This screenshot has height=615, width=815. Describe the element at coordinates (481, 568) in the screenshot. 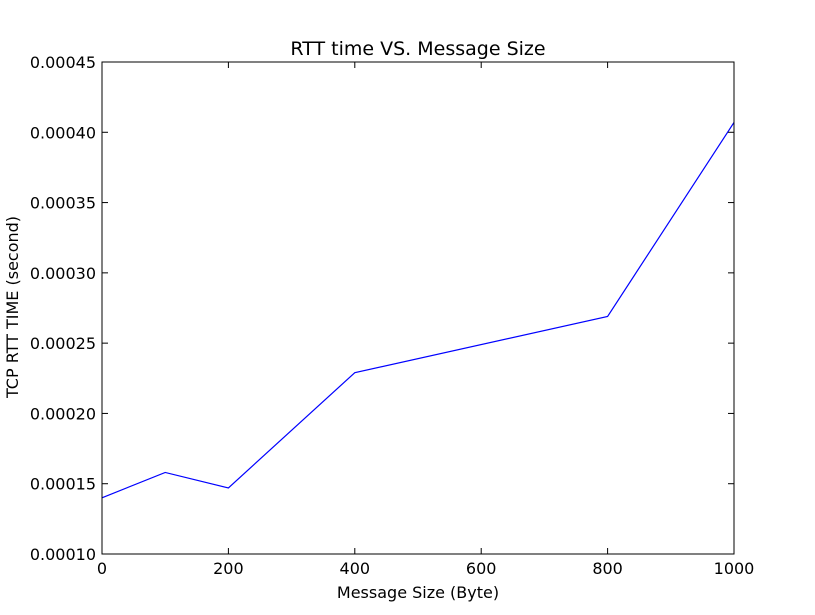

I see `x-tick-label: 600` at that location.